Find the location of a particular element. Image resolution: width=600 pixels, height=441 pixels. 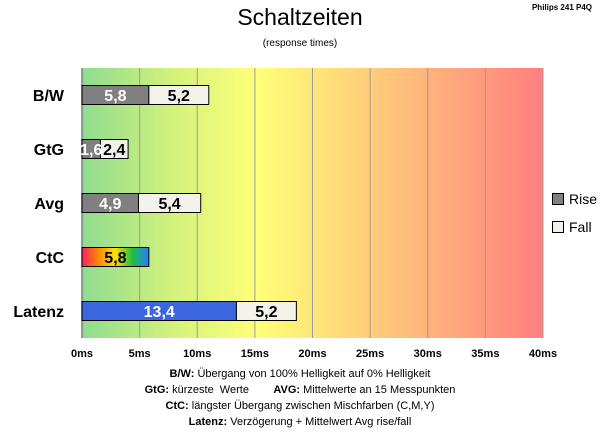

chart-subtitle: (response times) is located at coordinates (300, 43).